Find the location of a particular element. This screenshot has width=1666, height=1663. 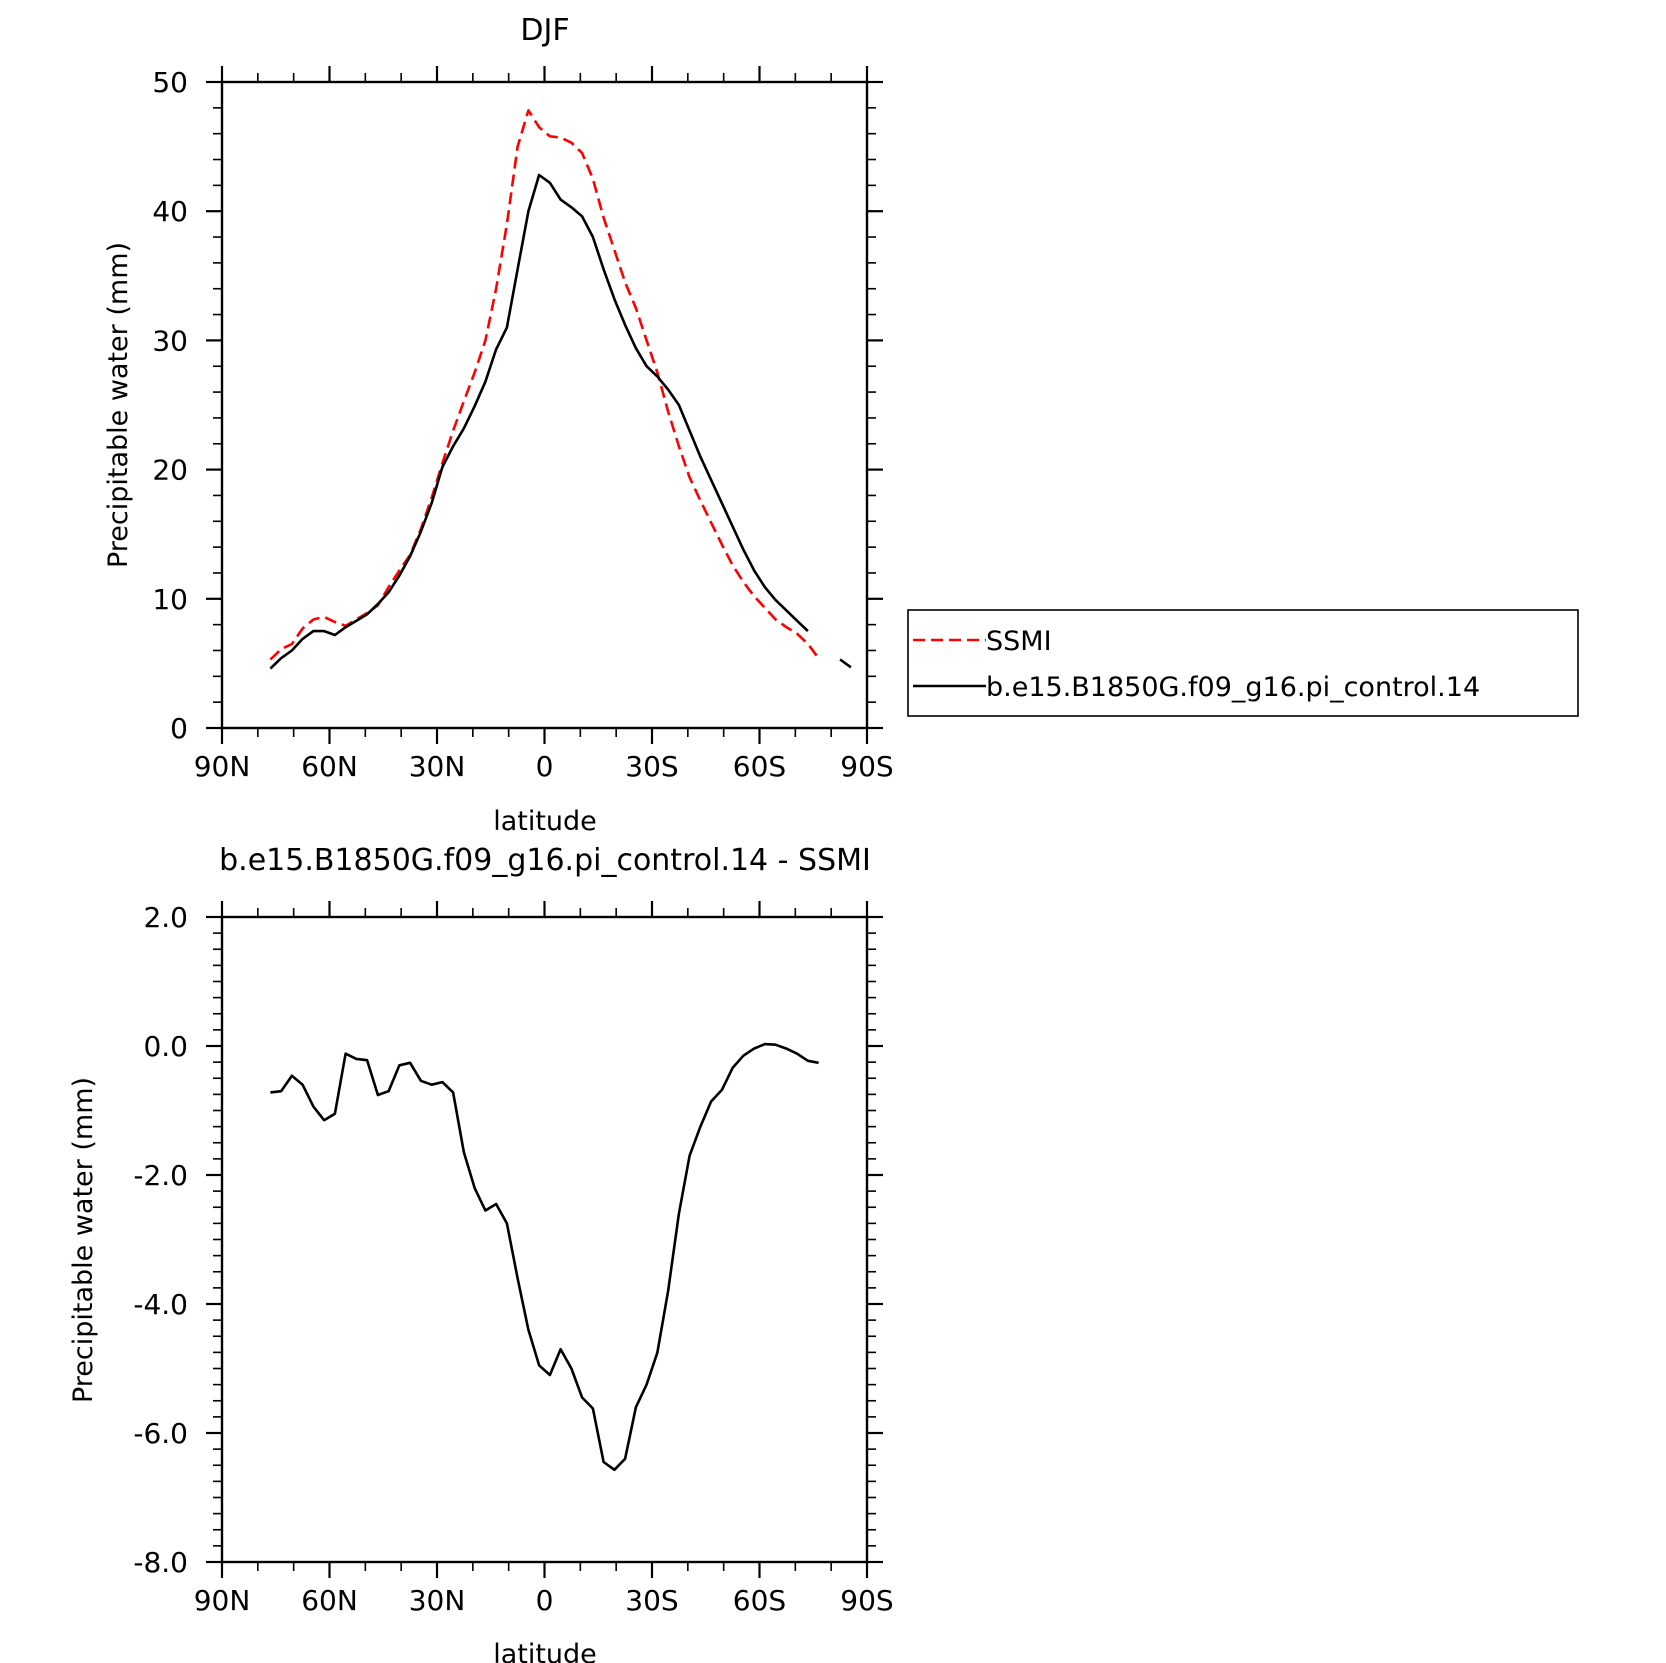

legend-label-ssmi: SSMI is located at coordinates (1019, 641).